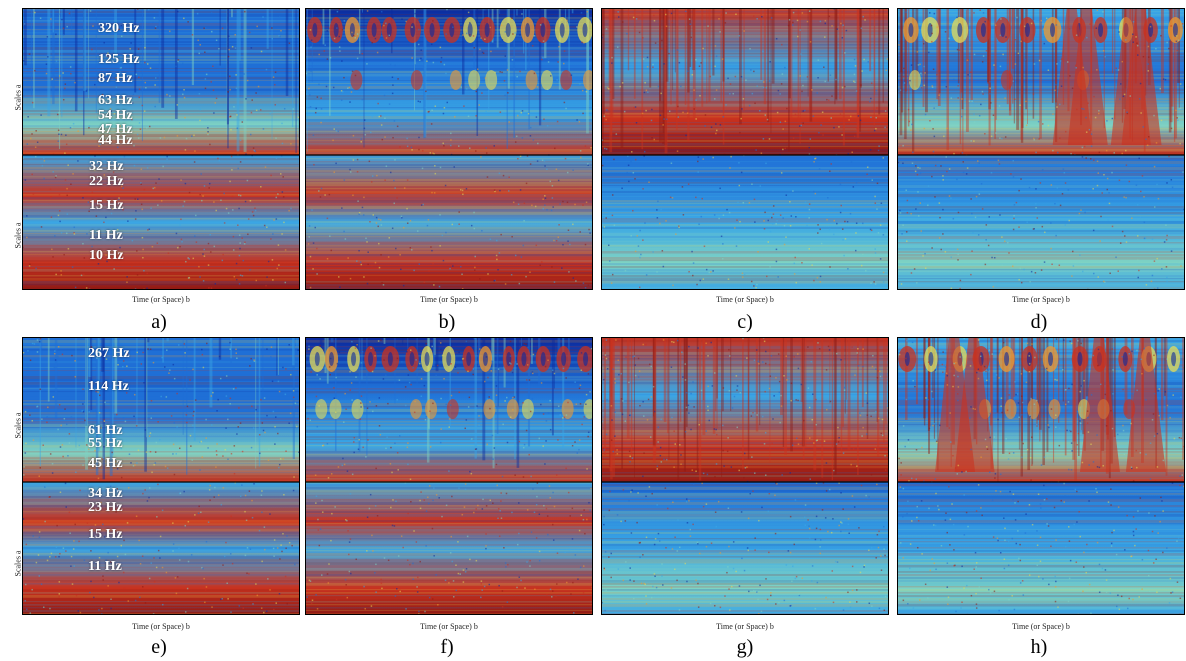  What do you see at coordinates (447, 647) in the screenshot?
I see `caption-f: f)` at bounding box center [447, 647].